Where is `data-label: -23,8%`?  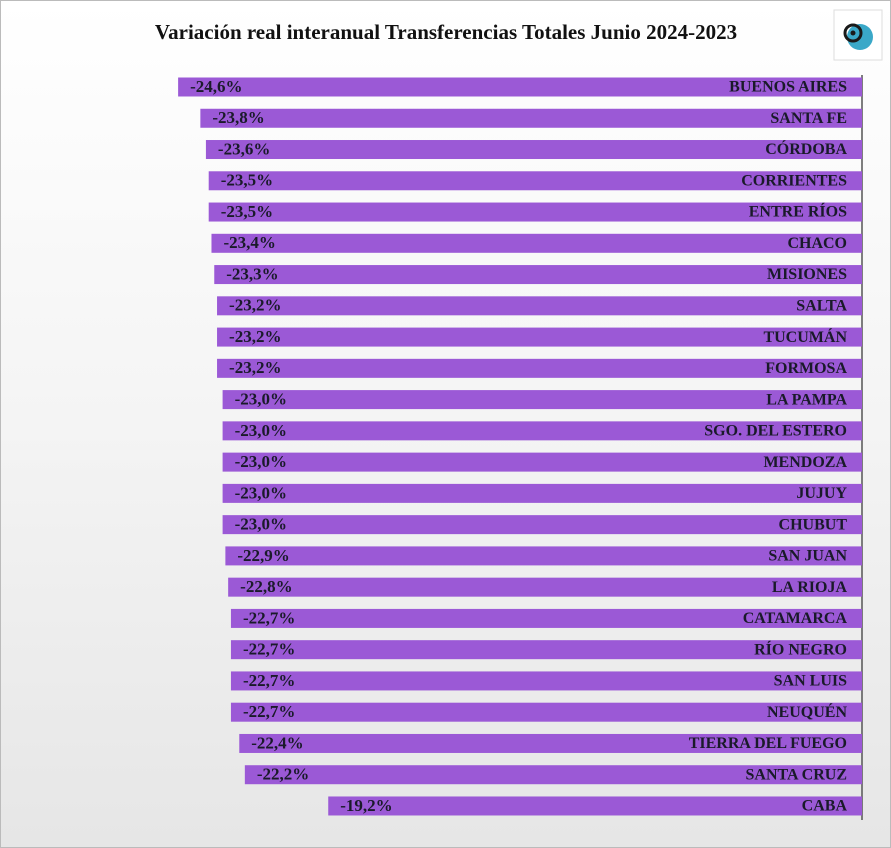
data-label: -23,8% is located at coordinates (238, 117).